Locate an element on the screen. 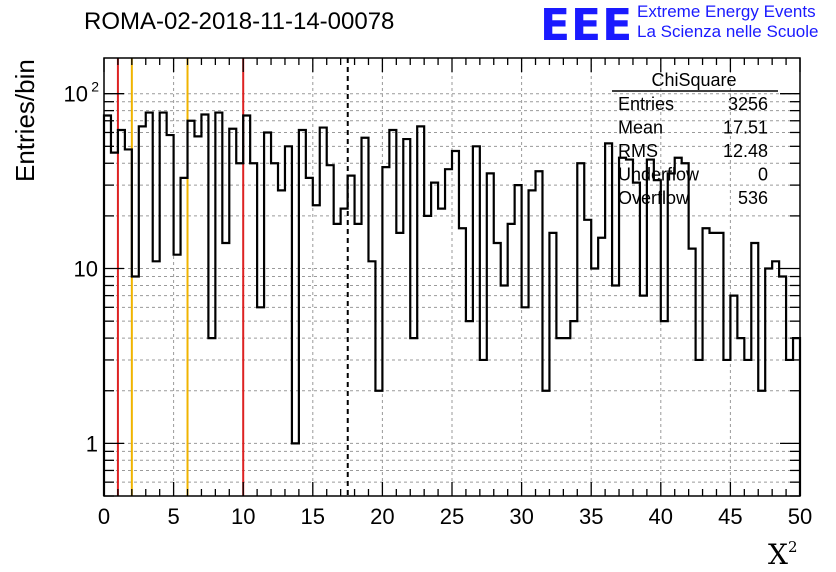  eee-logo: EEE is located at coordinates (587, 25).